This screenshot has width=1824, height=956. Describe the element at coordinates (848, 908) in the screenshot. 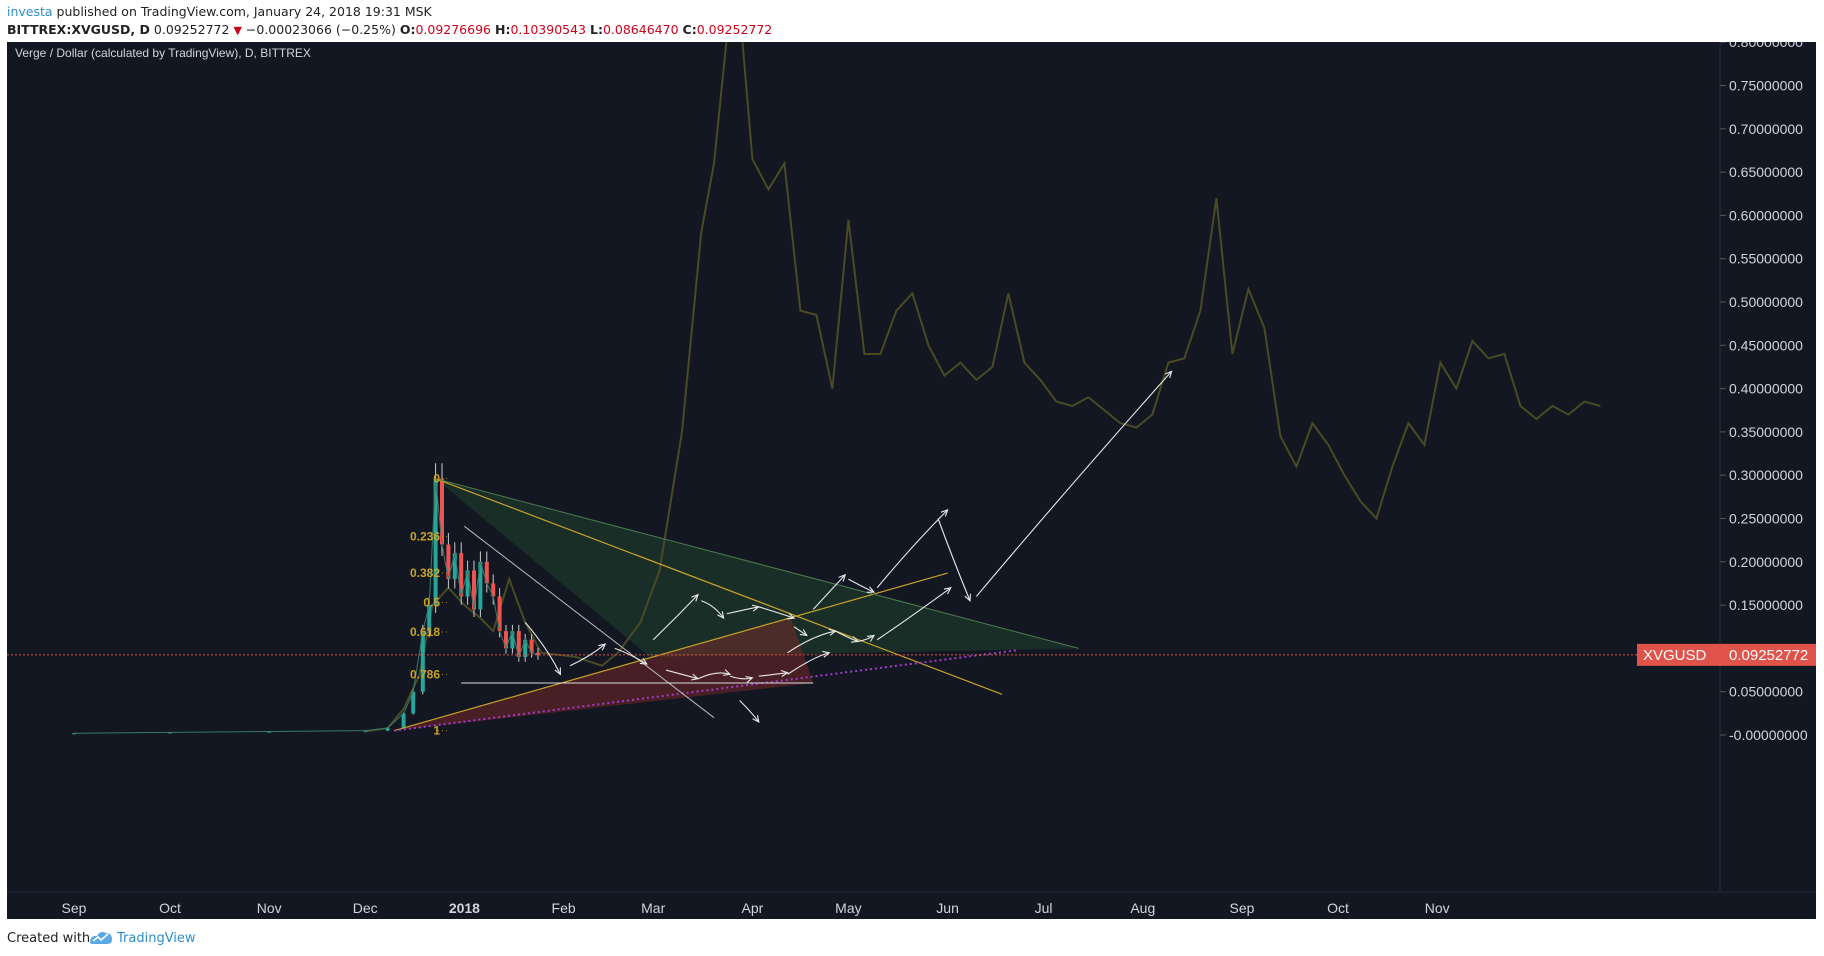

I see `time-tick-label: May` at that location.